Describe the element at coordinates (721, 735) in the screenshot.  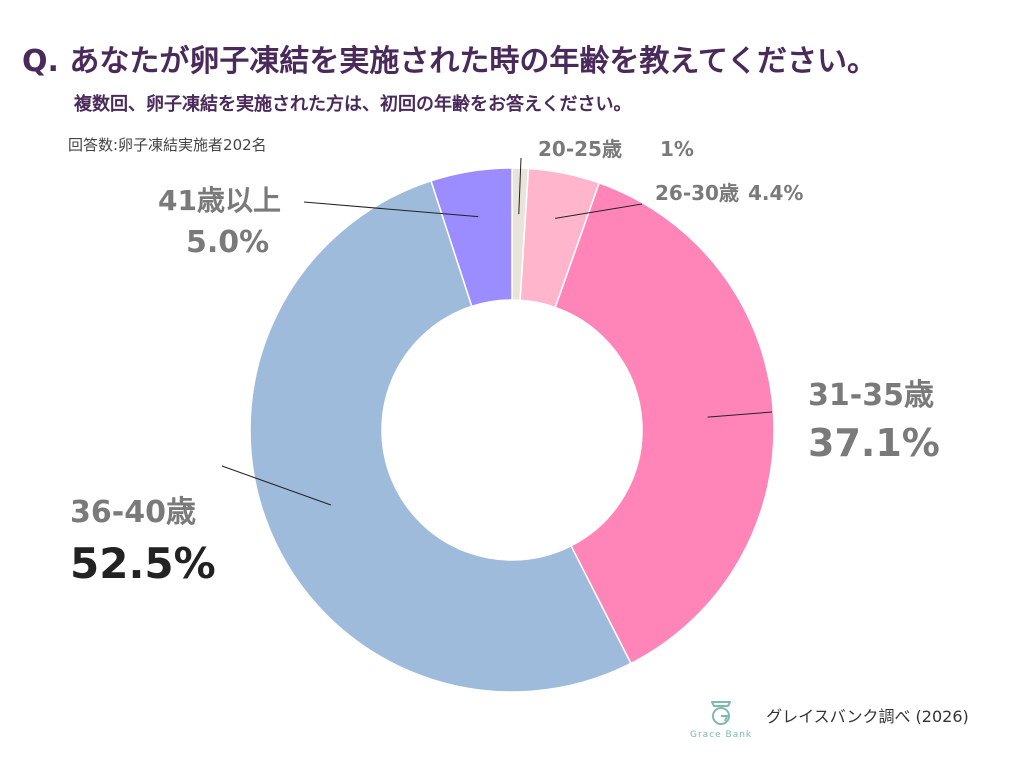
I see `logo-text: Grace Bank` at that location.